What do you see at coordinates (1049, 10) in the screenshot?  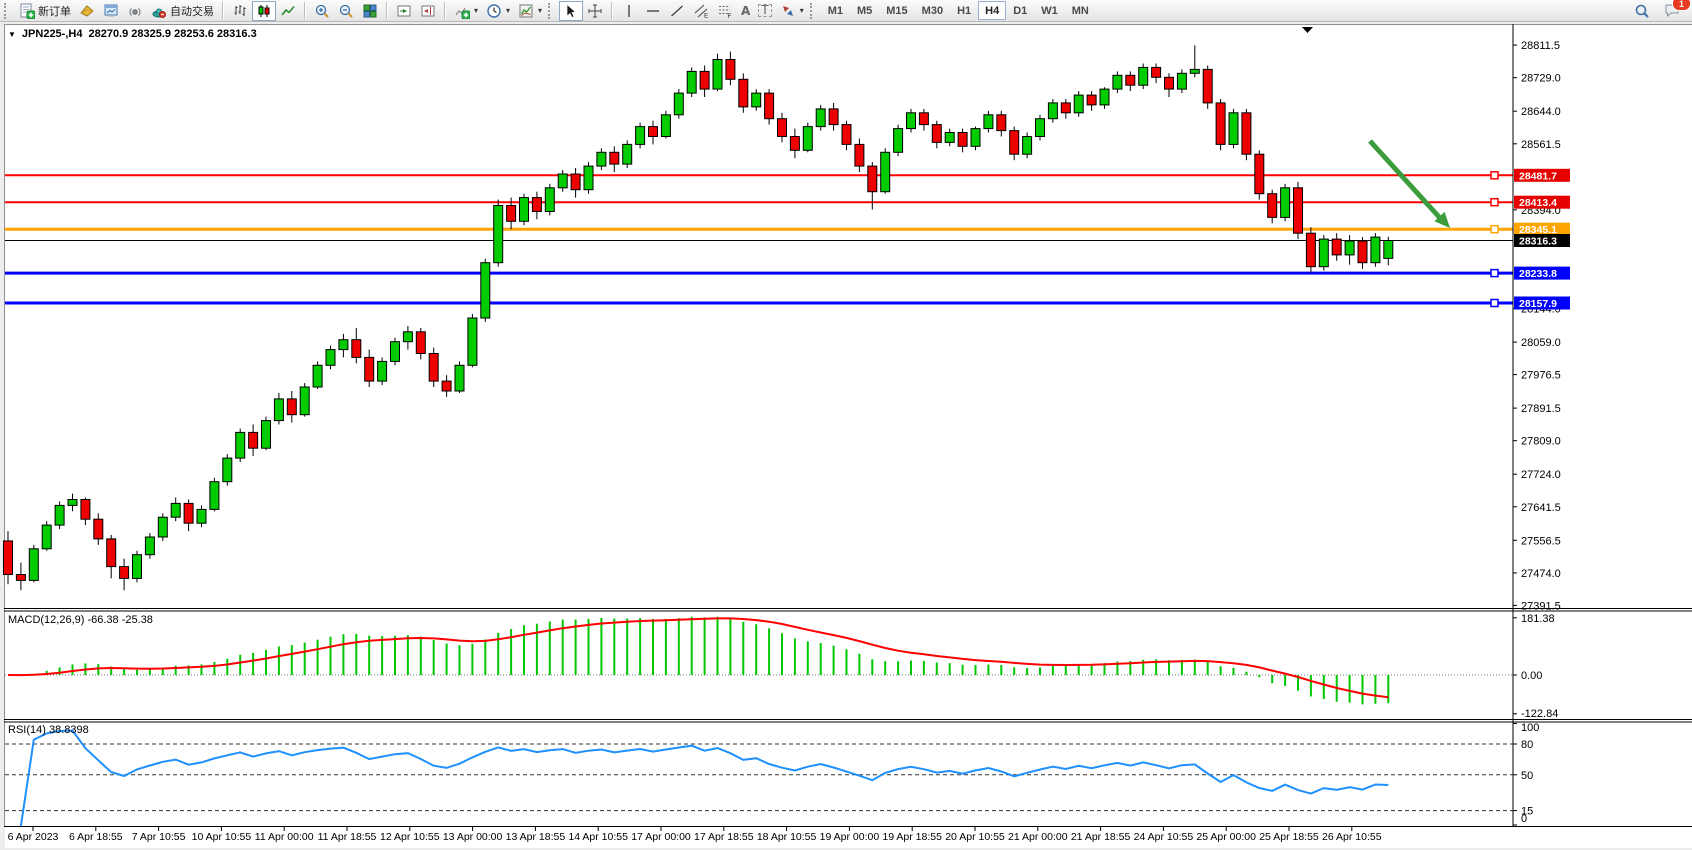 I see `timeframe-button-W1: W1` at bounding box center [1049, 10].